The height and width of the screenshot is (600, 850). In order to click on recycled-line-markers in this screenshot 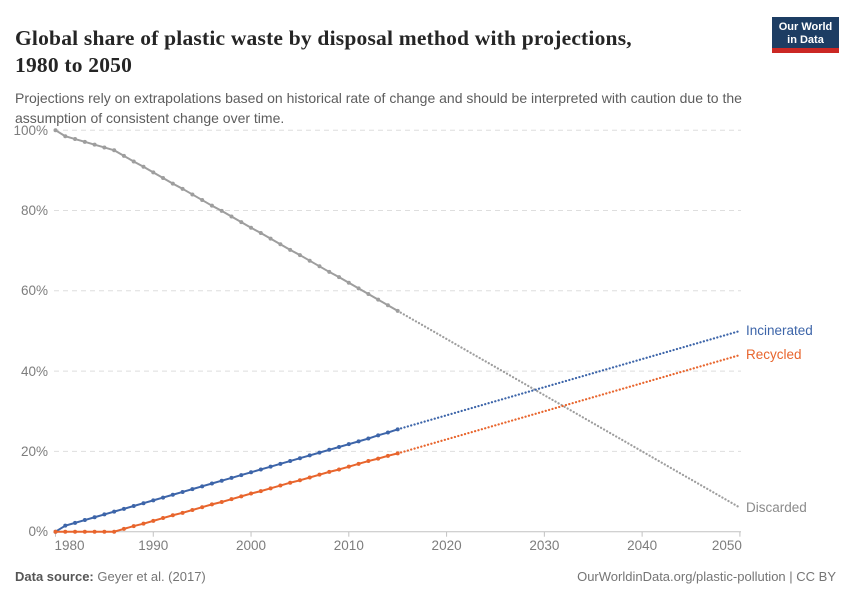, I will do `click(226, 492)`.